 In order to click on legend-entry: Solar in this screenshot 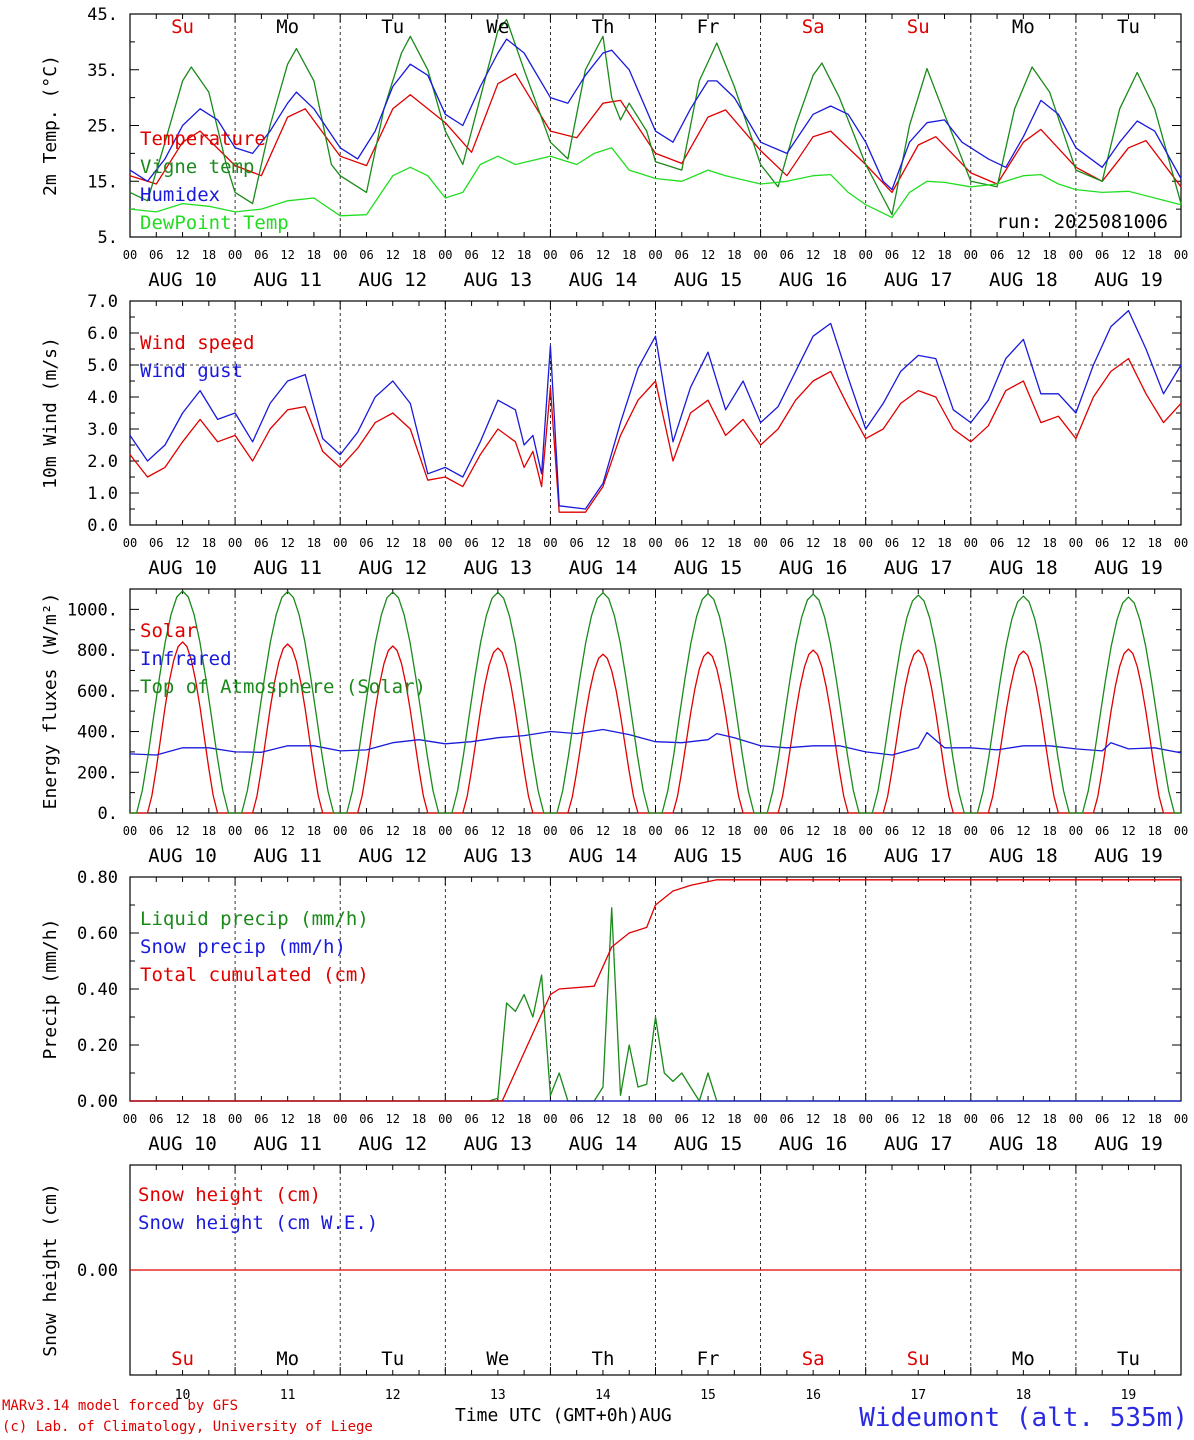, I will do `click(168, 631)`.